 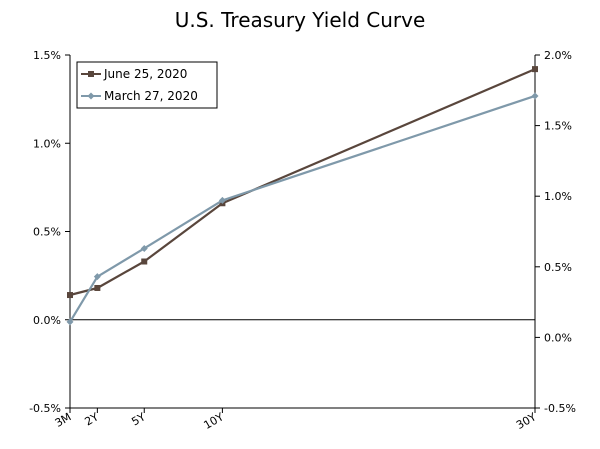 What do you see at coordinates (45, 408) in the screenshot?
I see `left-tick-label: -0.5%` at bounding box center [45, 408].